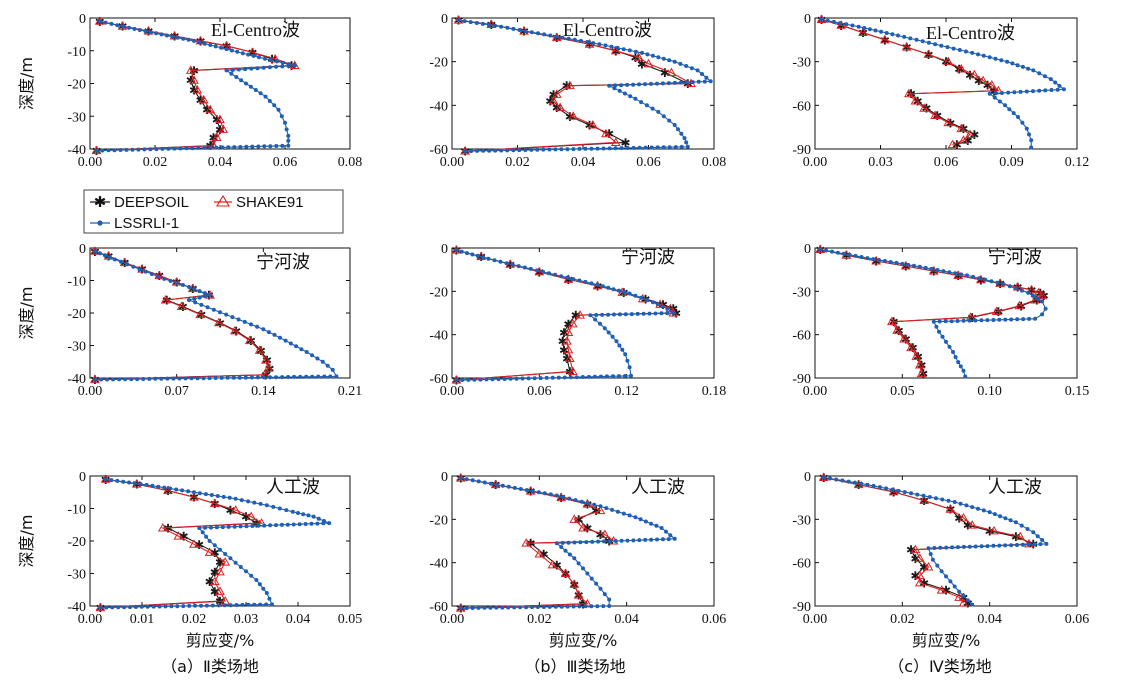 This screenshot has height=689, width=1134. I want to click on series-shake91, so click(182, 315).